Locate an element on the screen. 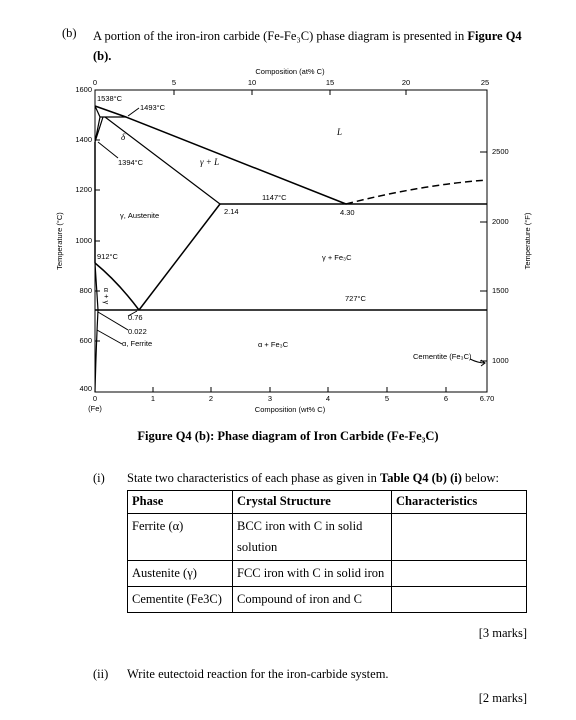 The height and width of the screenshot is (720, 576). right-tick: 2000 is located at coordinates (500, 221).